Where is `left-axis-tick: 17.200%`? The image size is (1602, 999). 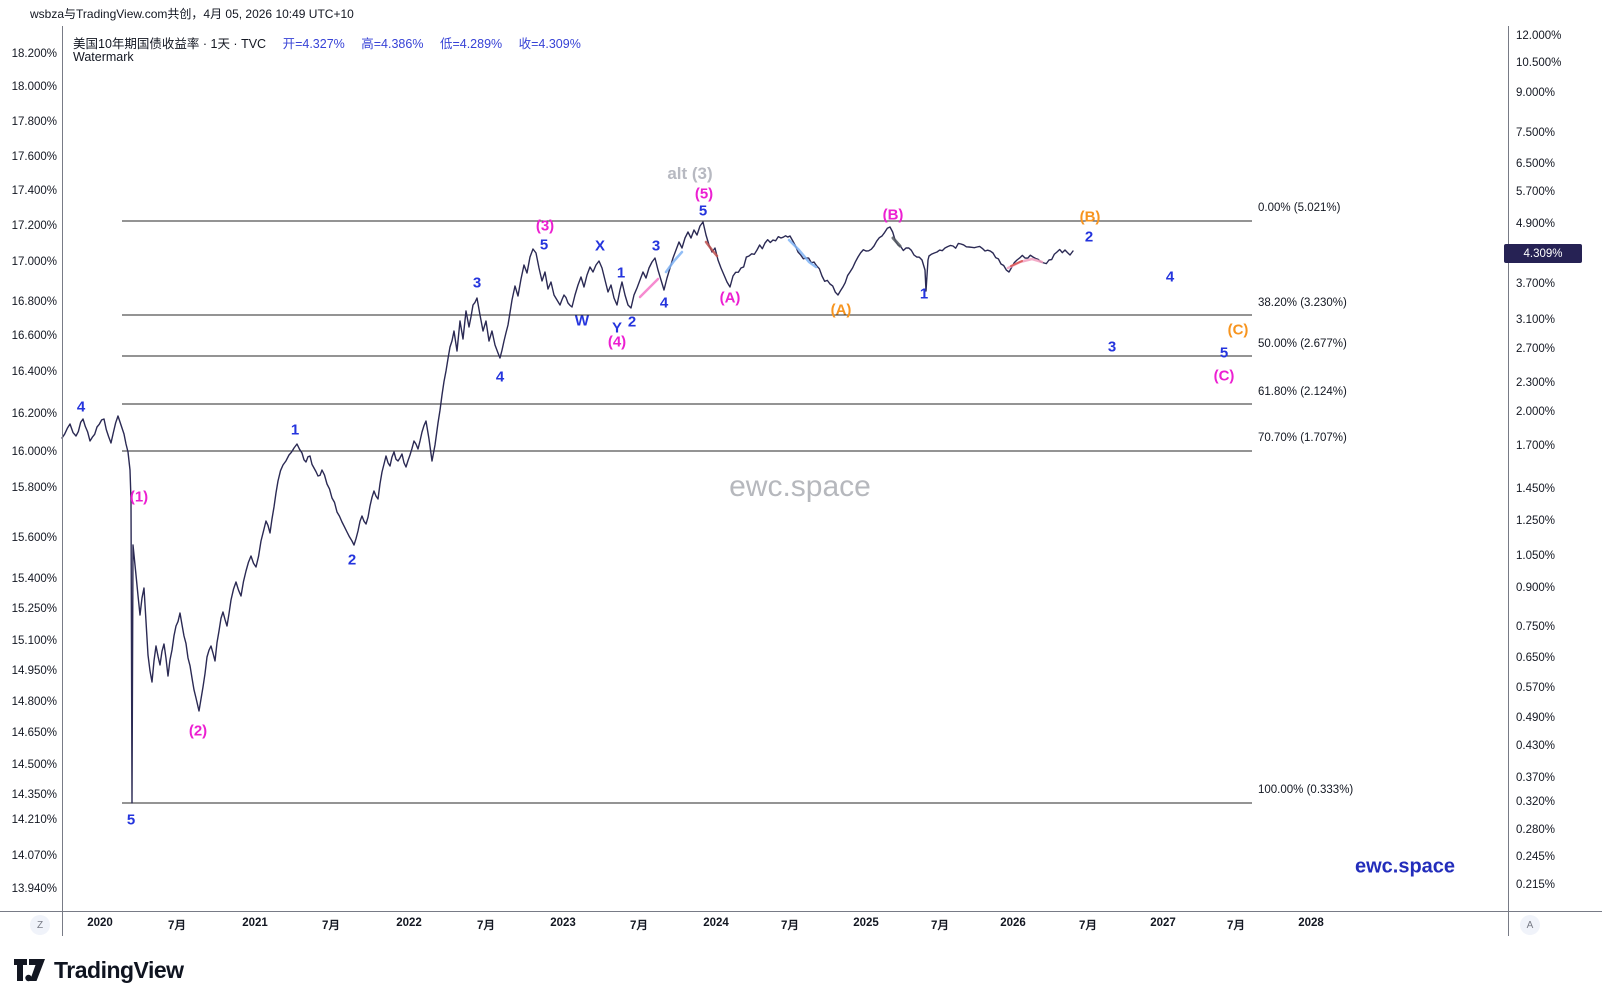
left-axis-tick: 17.200% is located at coordinates (34, 226).